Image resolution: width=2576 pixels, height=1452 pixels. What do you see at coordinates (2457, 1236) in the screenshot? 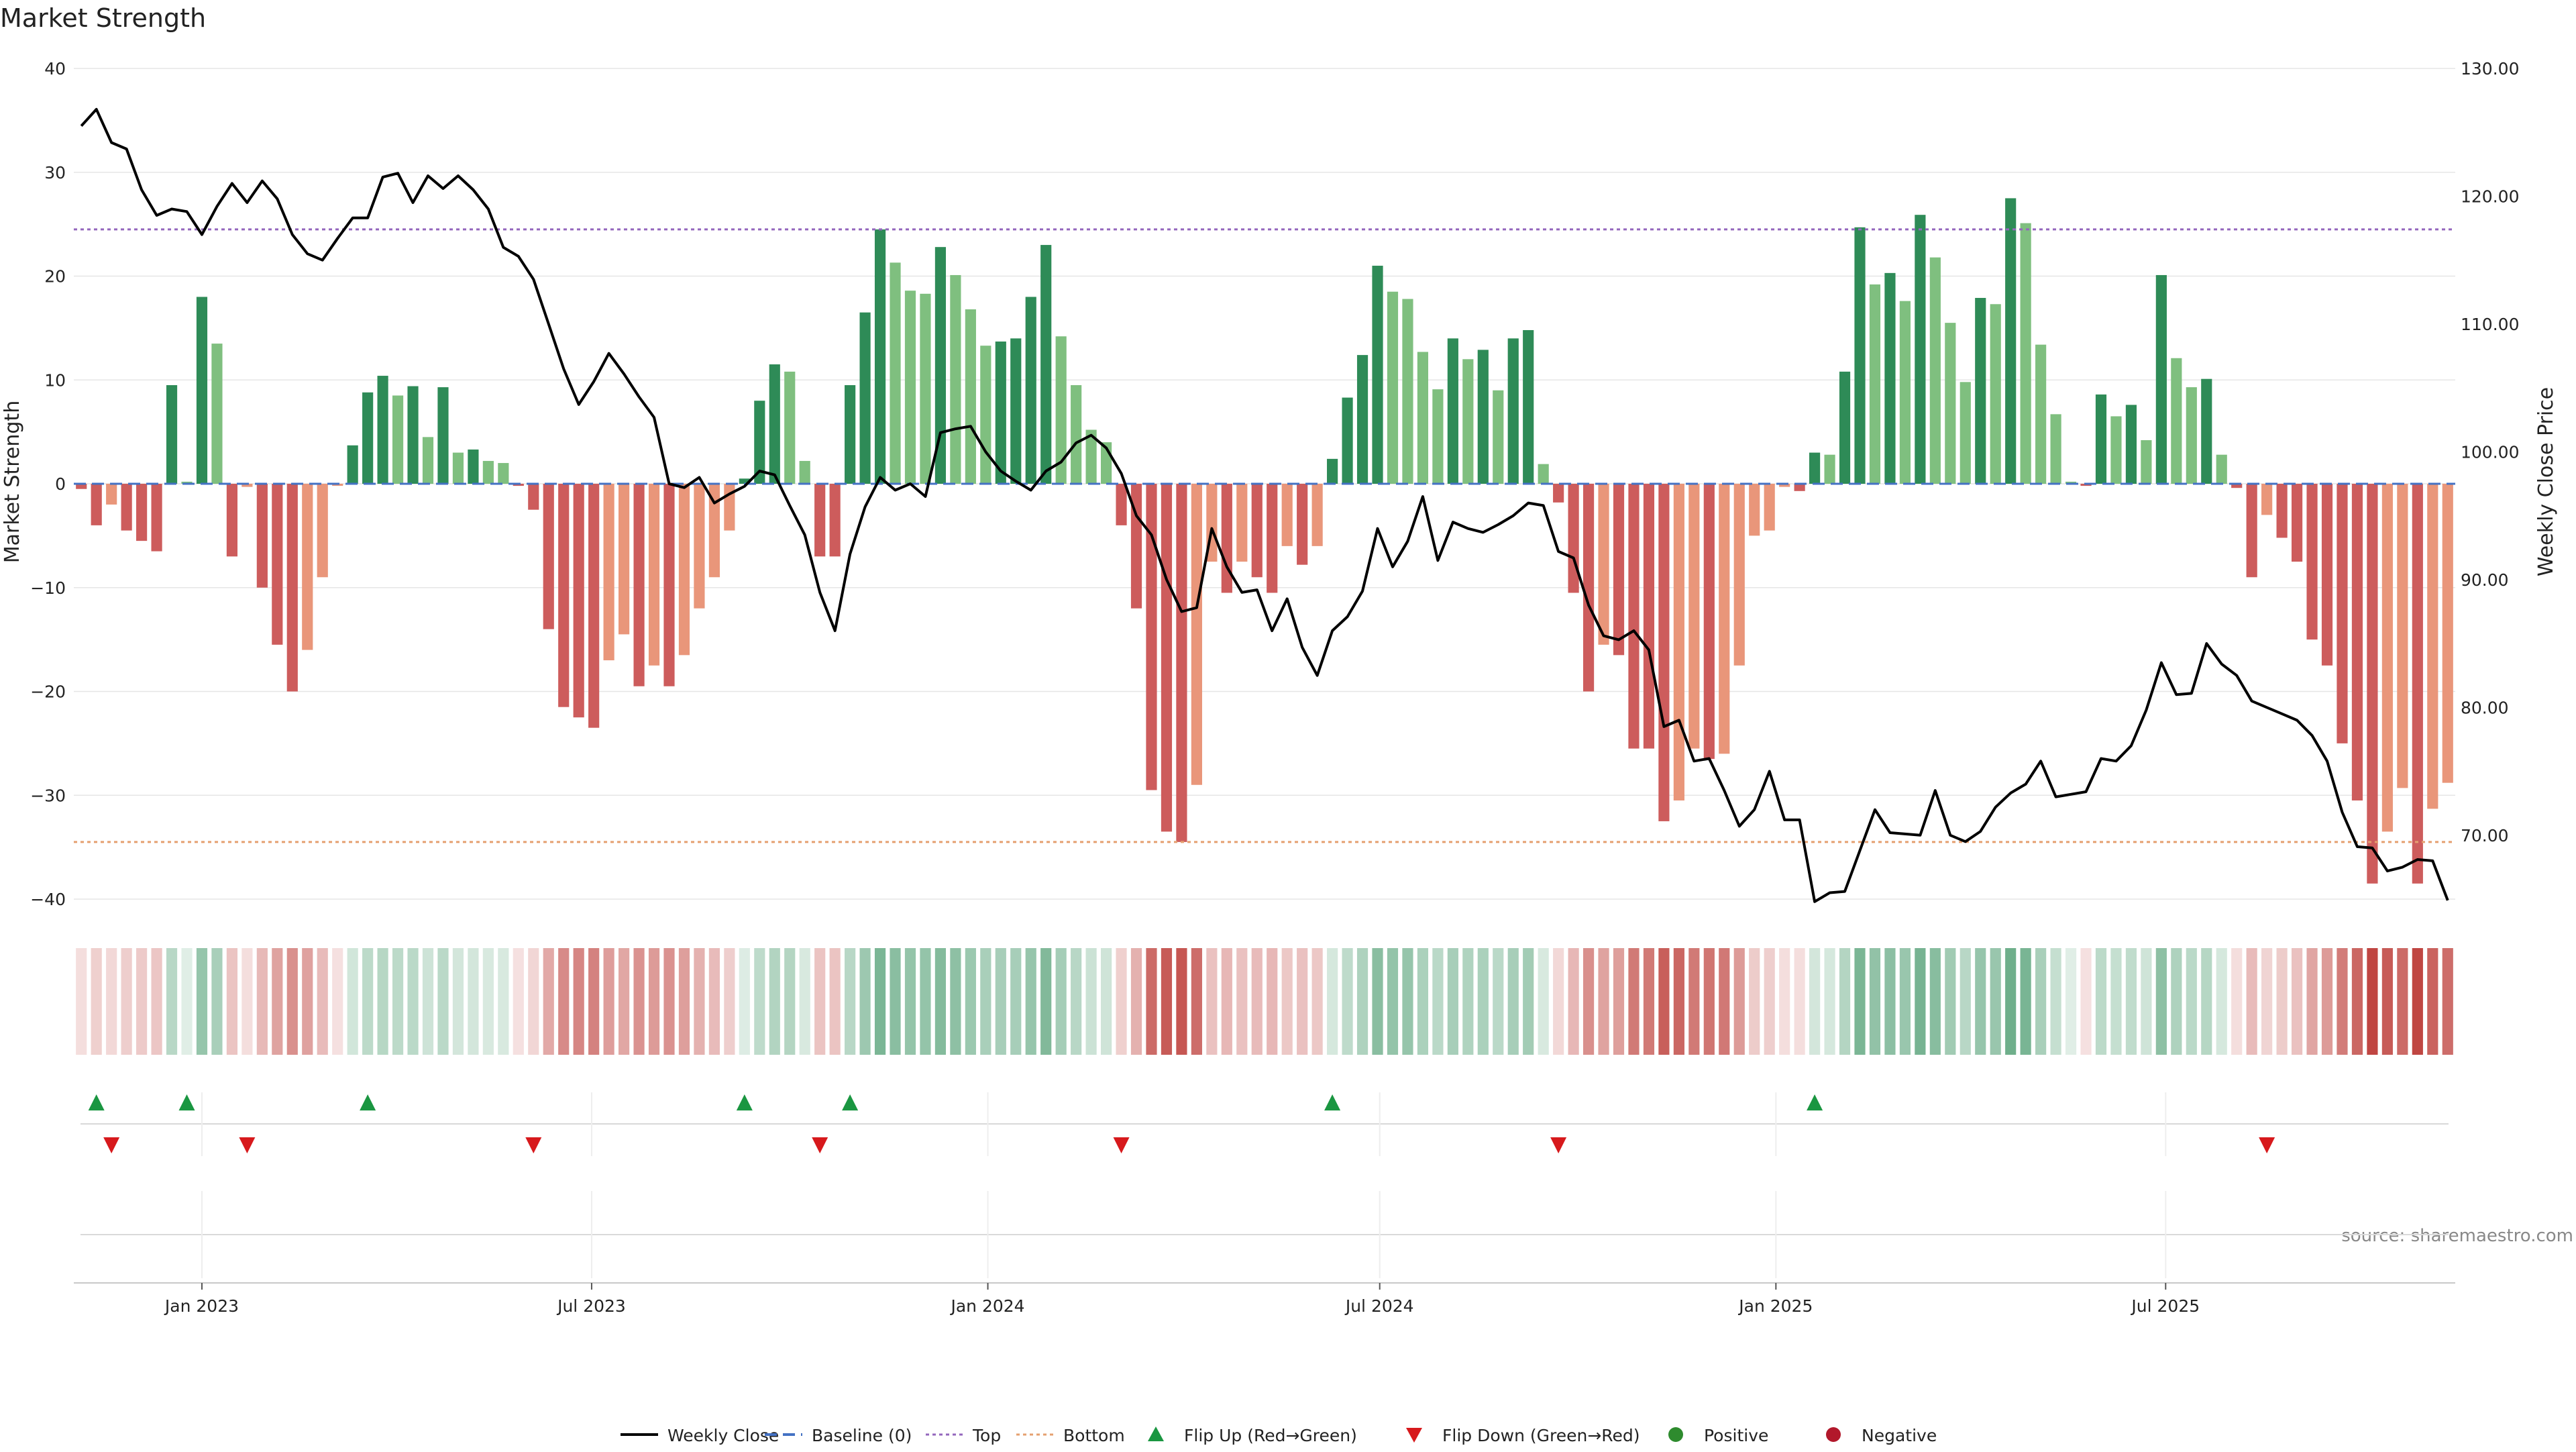
I see `source-credit: source: sharemaestro.com` at bounding box center [2457, 1236].